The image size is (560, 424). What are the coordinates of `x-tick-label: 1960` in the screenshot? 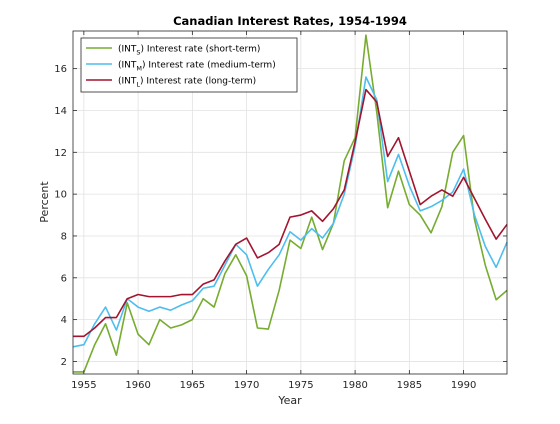 It's located at (137, 385).